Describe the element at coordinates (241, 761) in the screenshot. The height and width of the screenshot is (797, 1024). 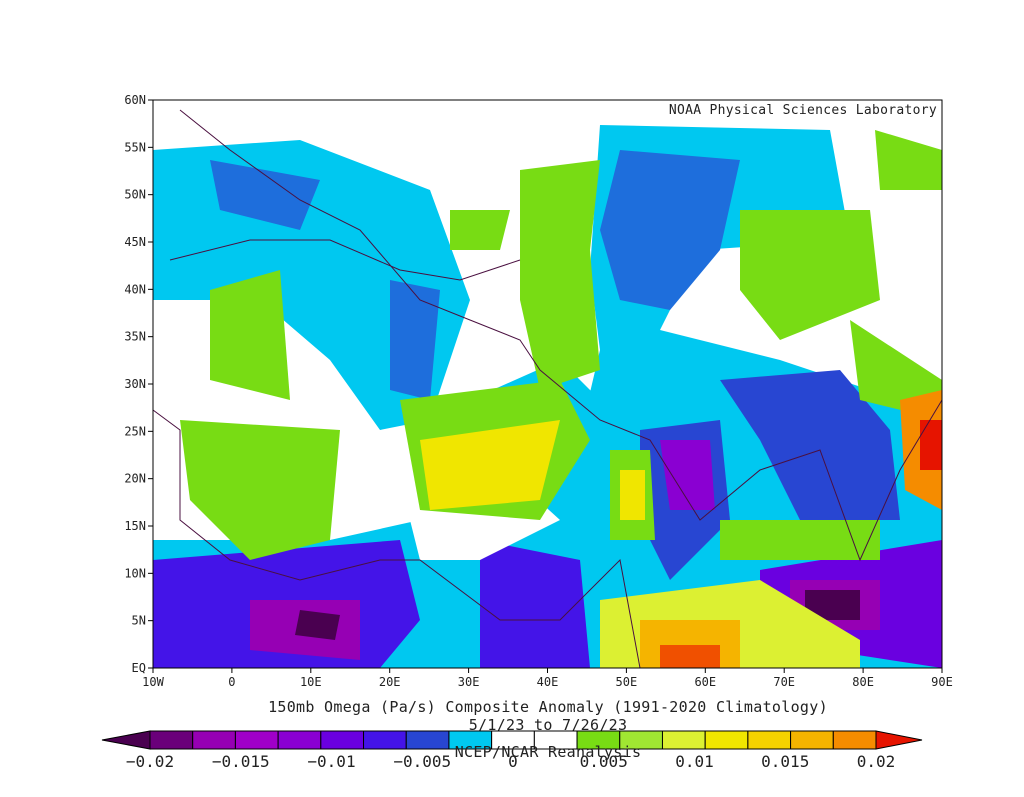
I see `colorbar-label: −0.015` at that location.